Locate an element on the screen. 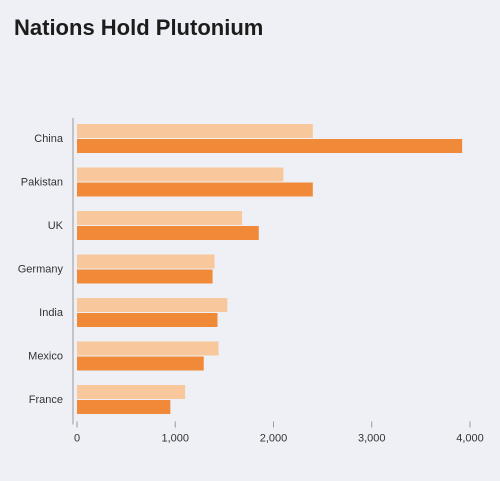  x-tick-label: 2,000 is located at coordinates (274, 439).